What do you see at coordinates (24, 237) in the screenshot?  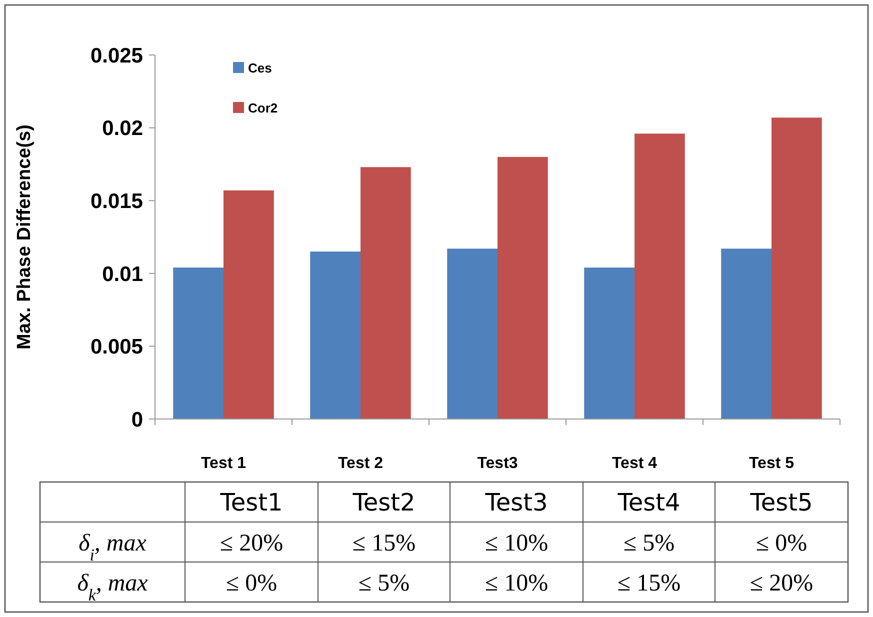 I see `y-axis-title: Max. Phase Difference(s)` at bounding box center [24, 237].